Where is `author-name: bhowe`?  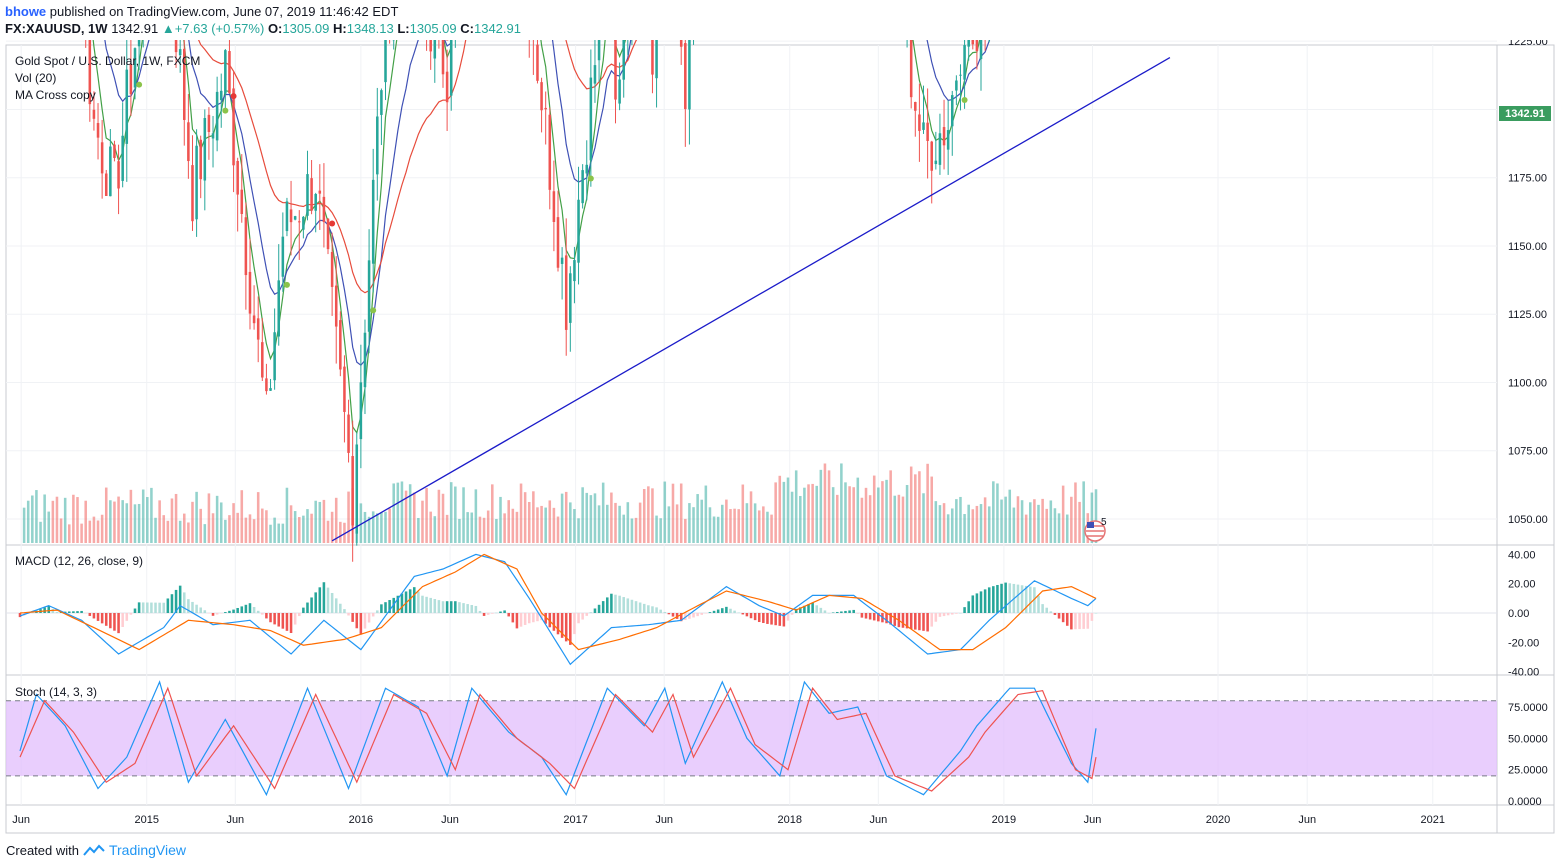 author-name: bhowe is located at coordinates (26, 11).